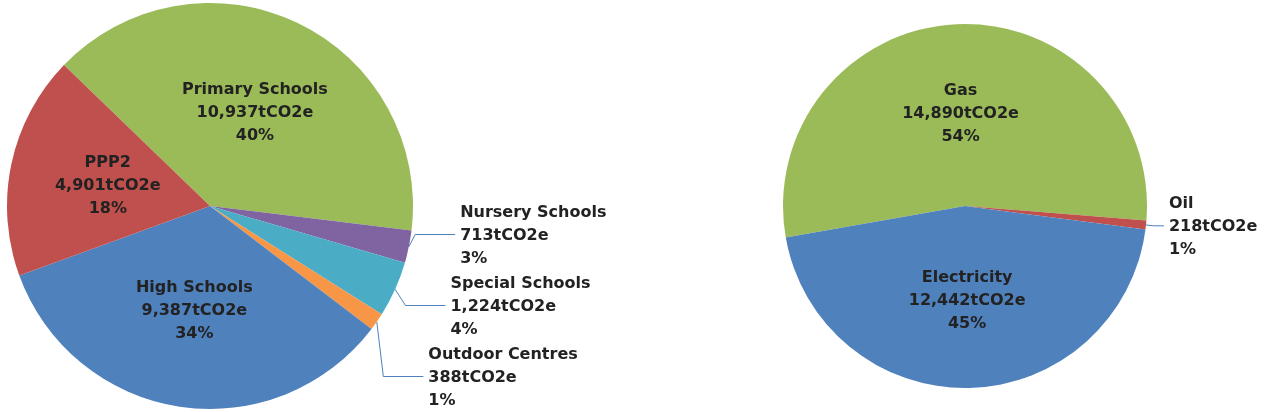  I want to click on slice-label: PPP2, so click(107, 161).